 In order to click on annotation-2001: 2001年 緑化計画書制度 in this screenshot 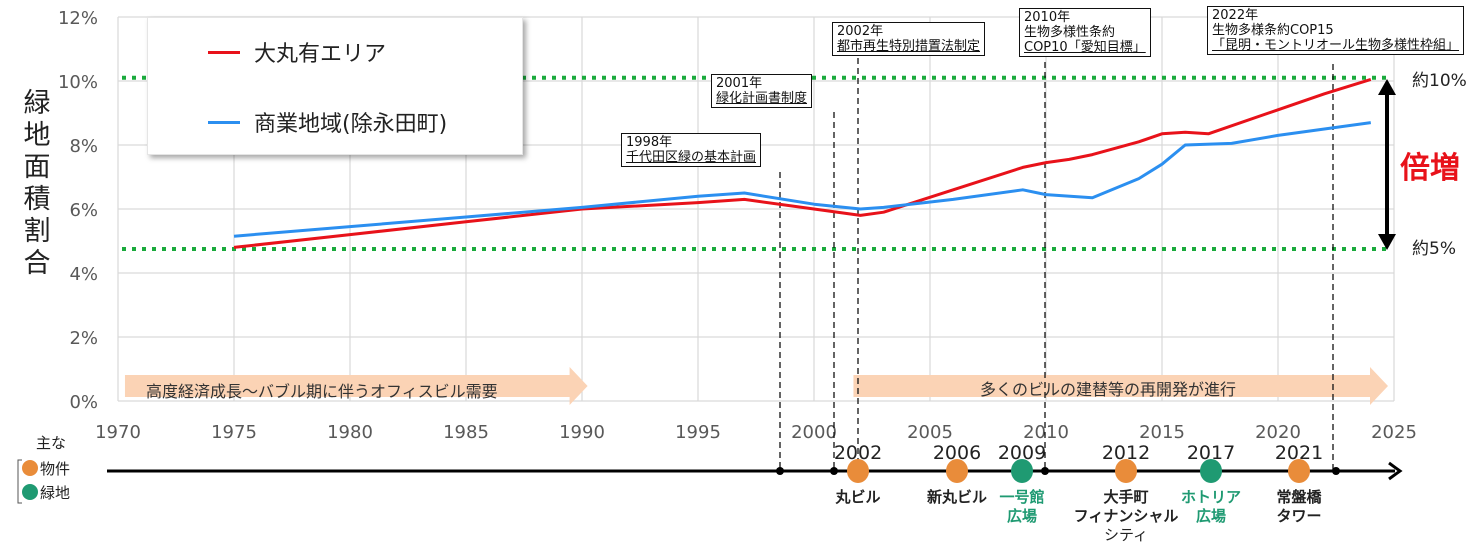, I will do `click(762, 91)`.